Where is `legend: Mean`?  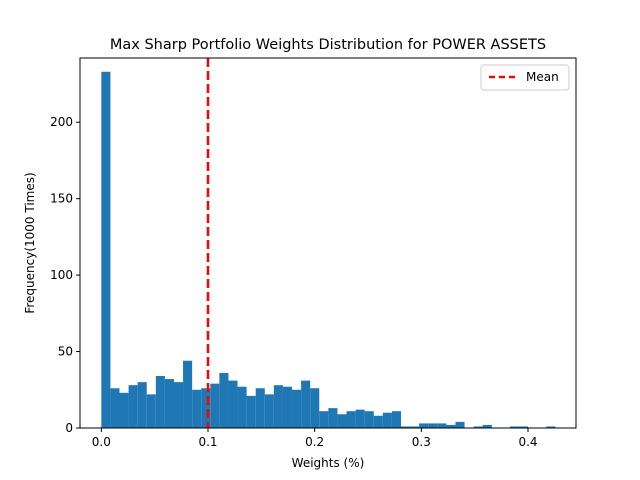 legend: Mean is located at coordinates (525, 77).